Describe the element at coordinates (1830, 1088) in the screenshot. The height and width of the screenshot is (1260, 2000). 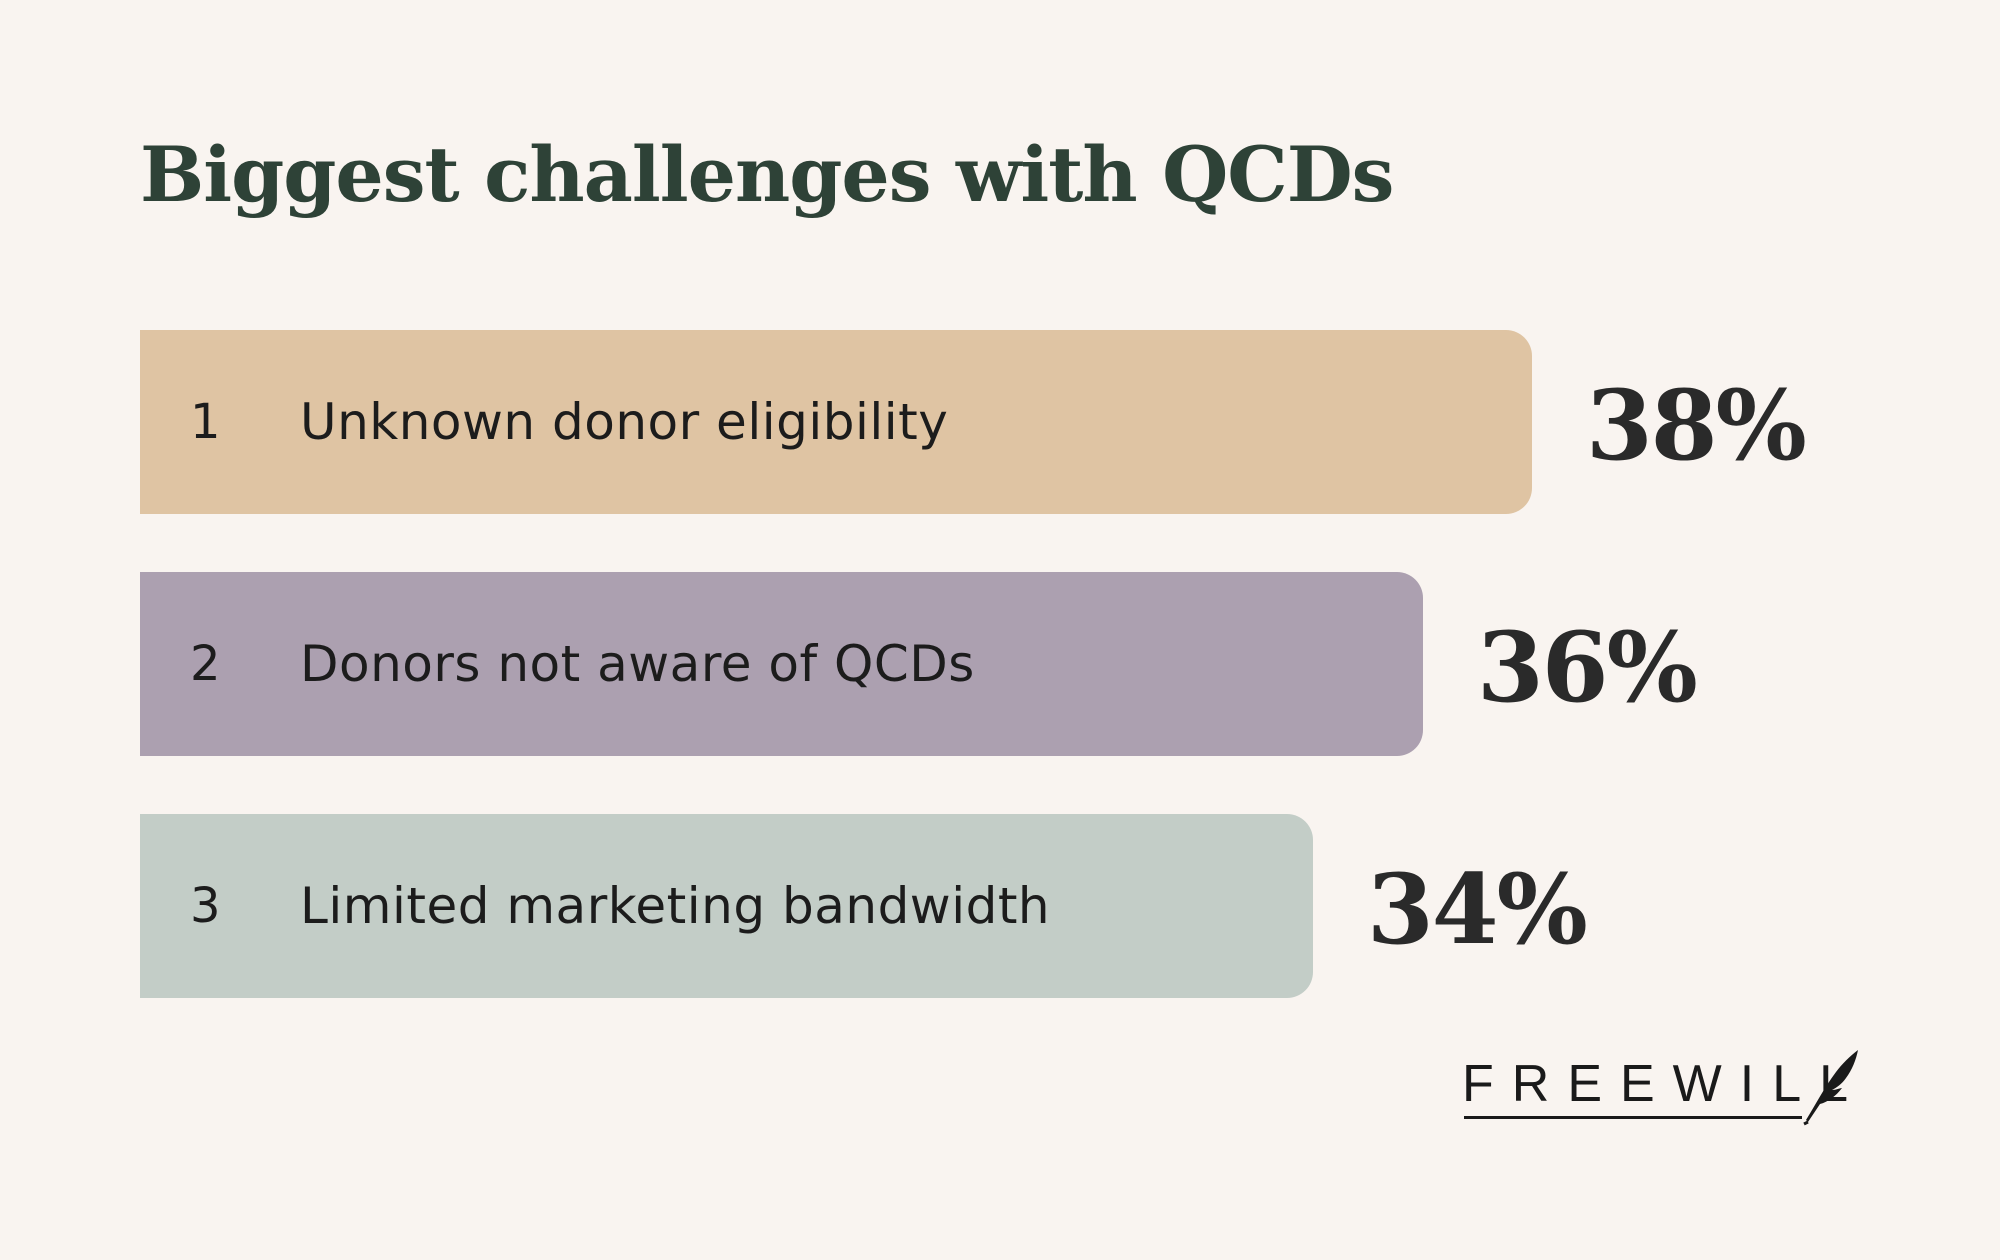
I see `quill-icon` at that location.